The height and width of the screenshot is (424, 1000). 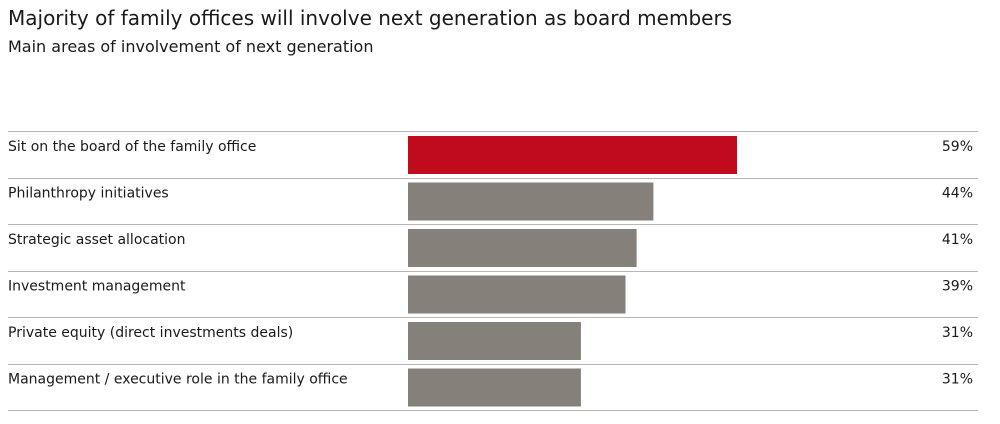 What do you see at coordinates (957, 287) in the screenshot?
I see `value-label: 39%` at bounding box center [957, 287].